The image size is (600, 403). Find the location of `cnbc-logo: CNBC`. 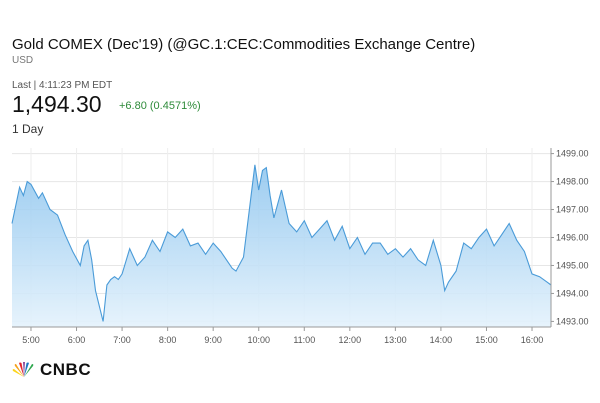

cnbc-logo: CNBC is located at coordinates (51, 370).